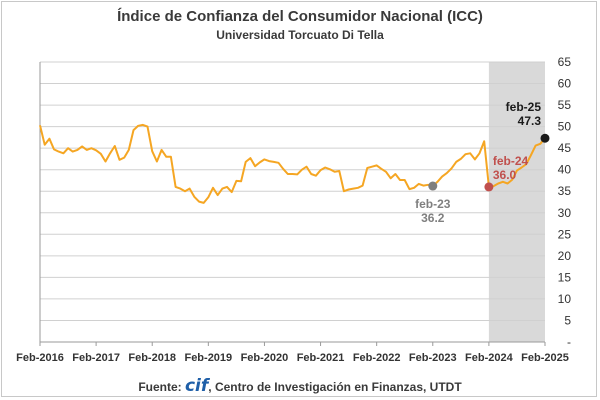 Image resolution: width=600 pixels, height=400 pixels. I want to click on y-tick-label: 45, so click(565, 148).